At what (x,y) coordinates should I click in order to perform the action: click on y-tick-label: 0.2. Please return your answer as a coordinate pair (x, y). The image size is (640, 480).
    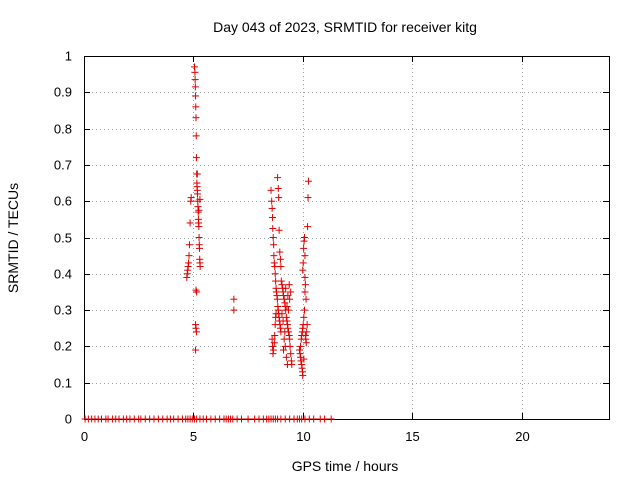
    Looking at the image, I should click on (63, 346).